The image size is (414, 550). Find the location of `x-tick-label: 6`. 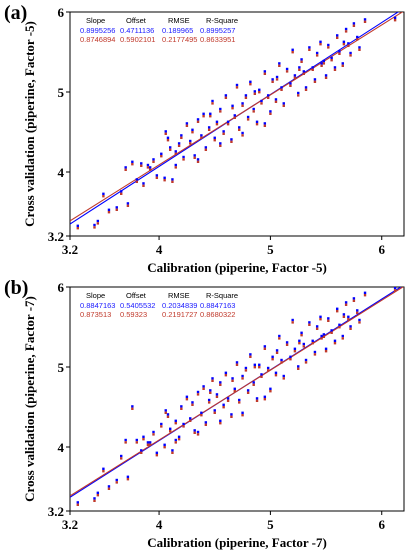

x-tick-label: 6 is located at coordinates (381, 249).